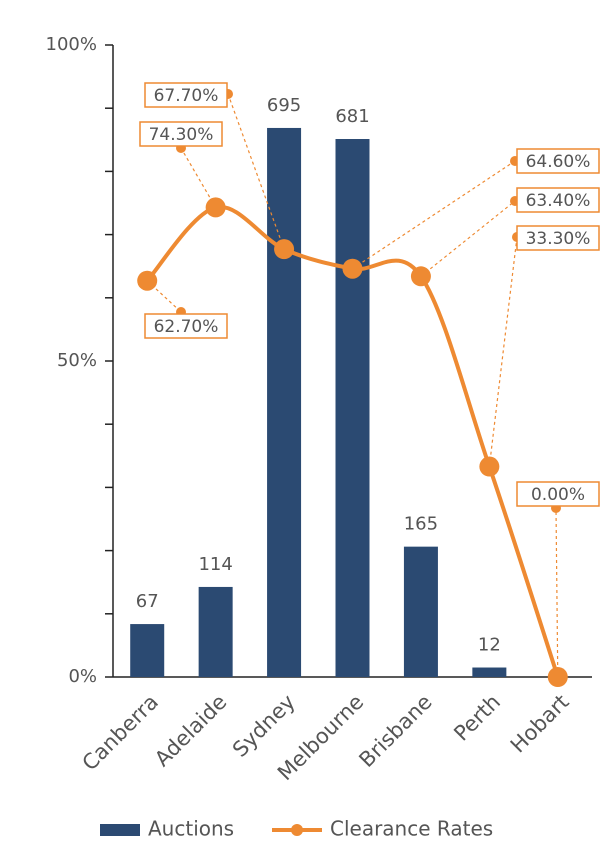 The image size is (615, 862). I want to click on line-value-label: 63.40%, so click(558, 201).